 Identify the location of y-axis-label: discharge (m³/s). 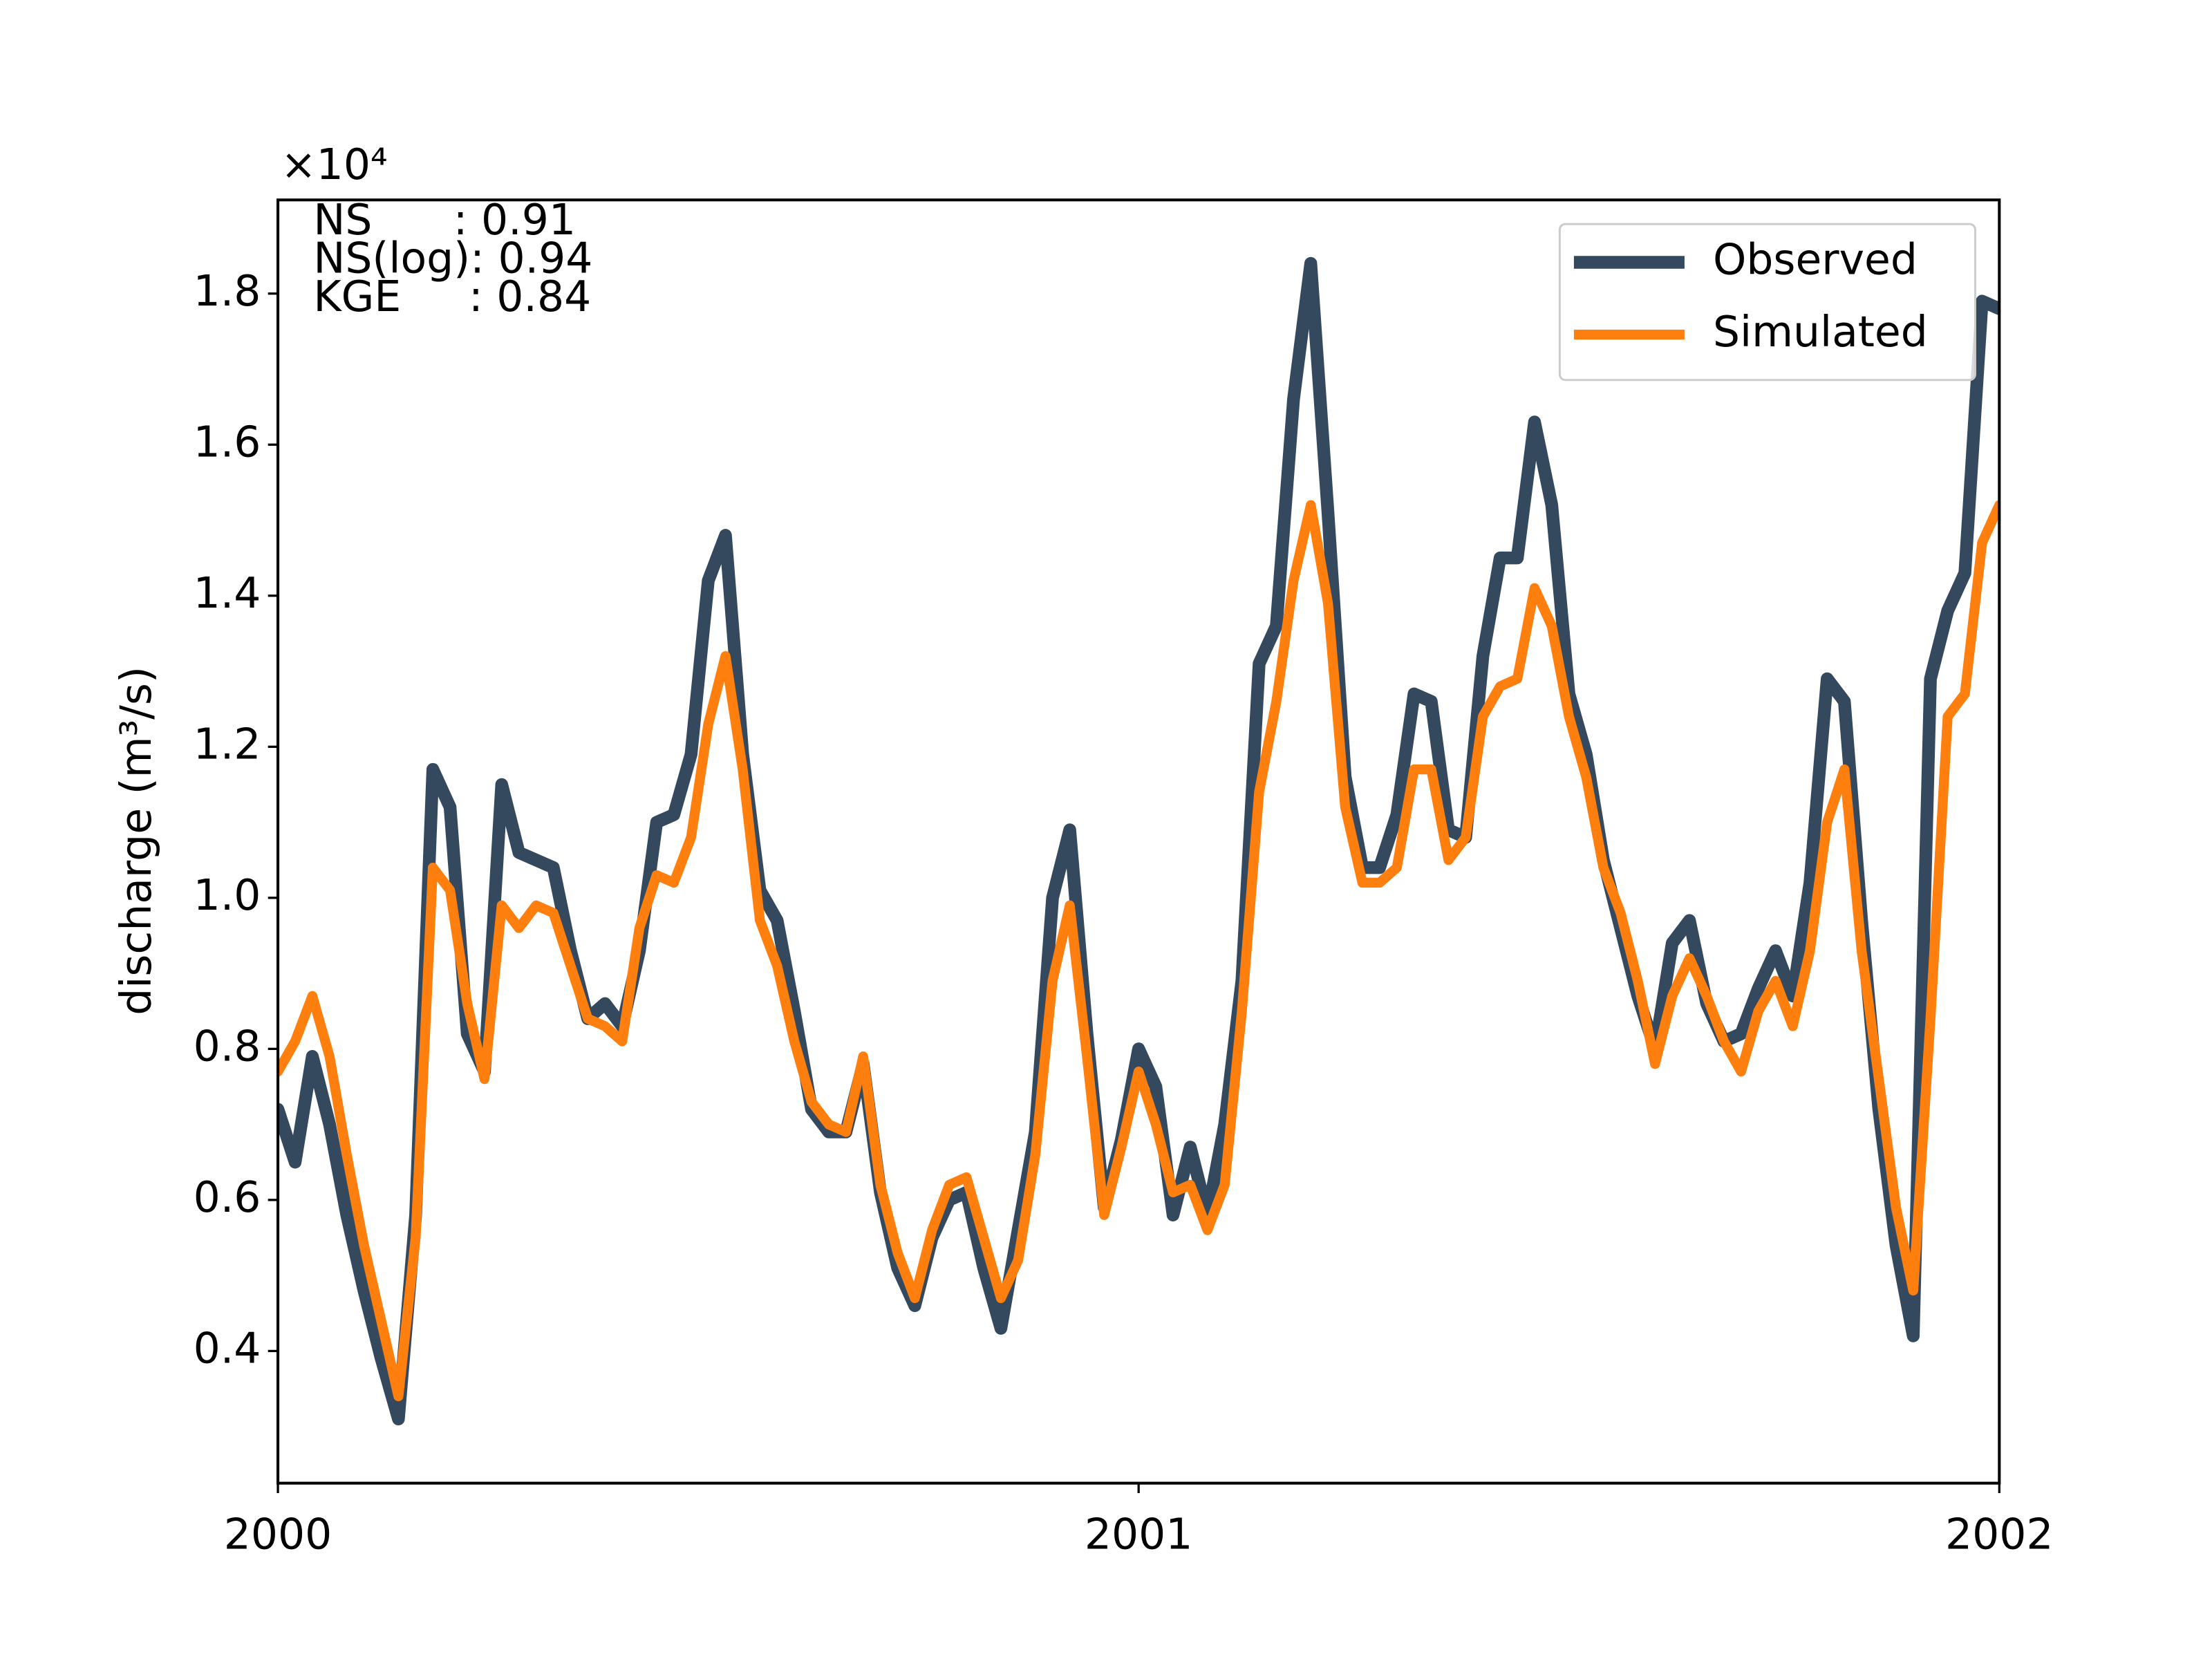
(136, 840).